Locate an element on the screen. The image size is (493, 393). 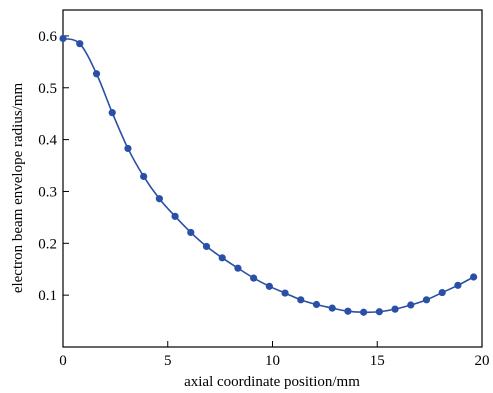
x-axis-label: axial coordinate position/mm is located at coordinates (272, 382).